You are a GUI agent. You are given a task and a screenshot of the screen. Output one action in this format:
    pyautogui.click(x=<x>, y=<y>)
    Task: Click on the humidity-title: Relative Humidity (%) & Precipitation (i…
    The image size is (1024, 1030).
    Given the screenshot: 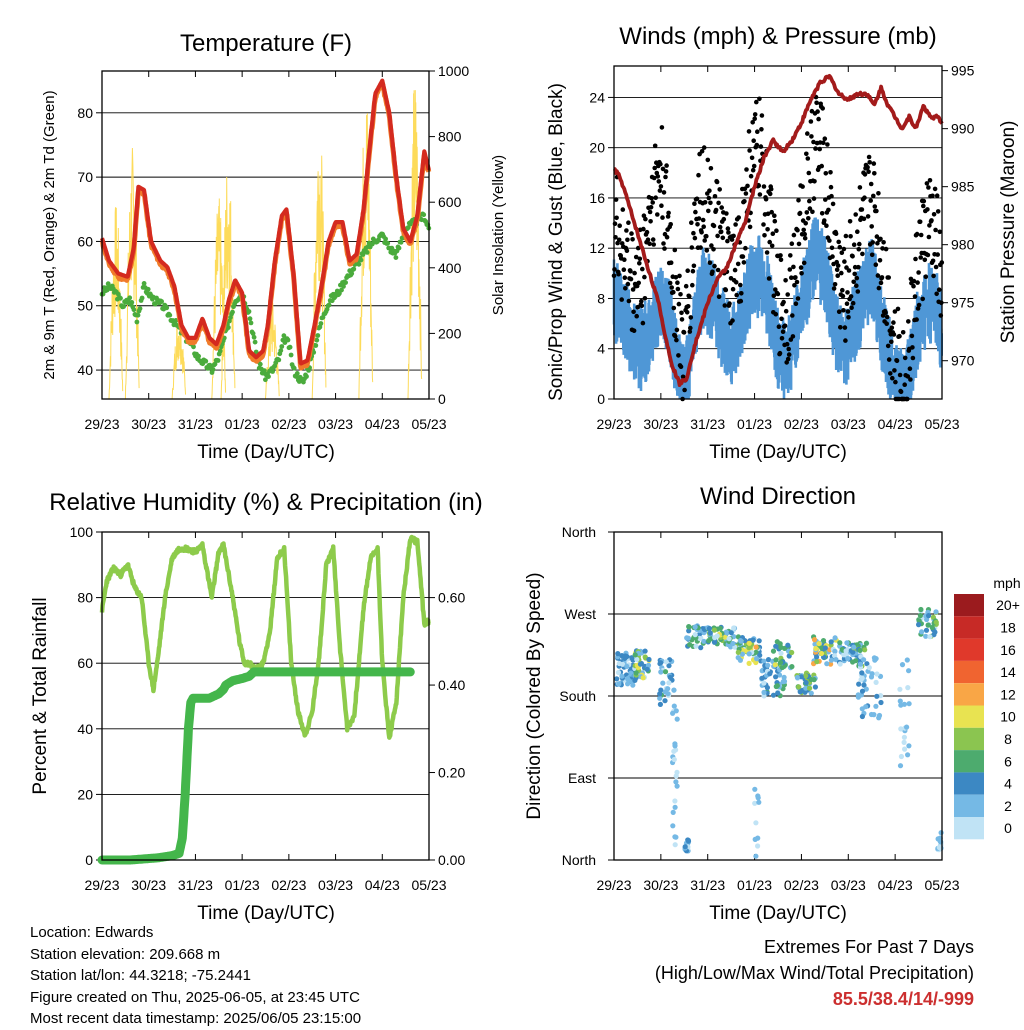 What is the action you would take?
    pyautogui.click(x=265, y=502)
    